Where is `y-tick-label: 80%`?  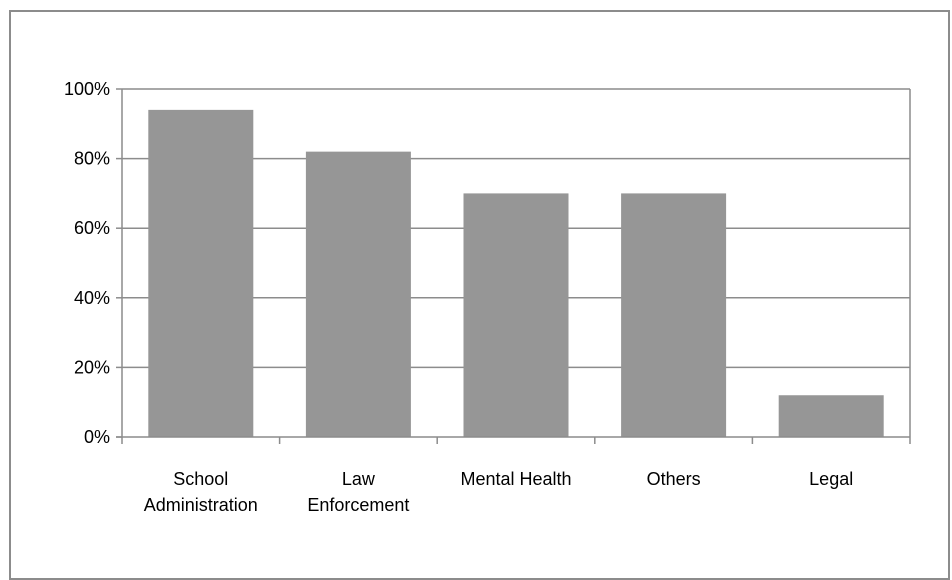
y-tick-label: 80% is located at coordinates (92, 159).